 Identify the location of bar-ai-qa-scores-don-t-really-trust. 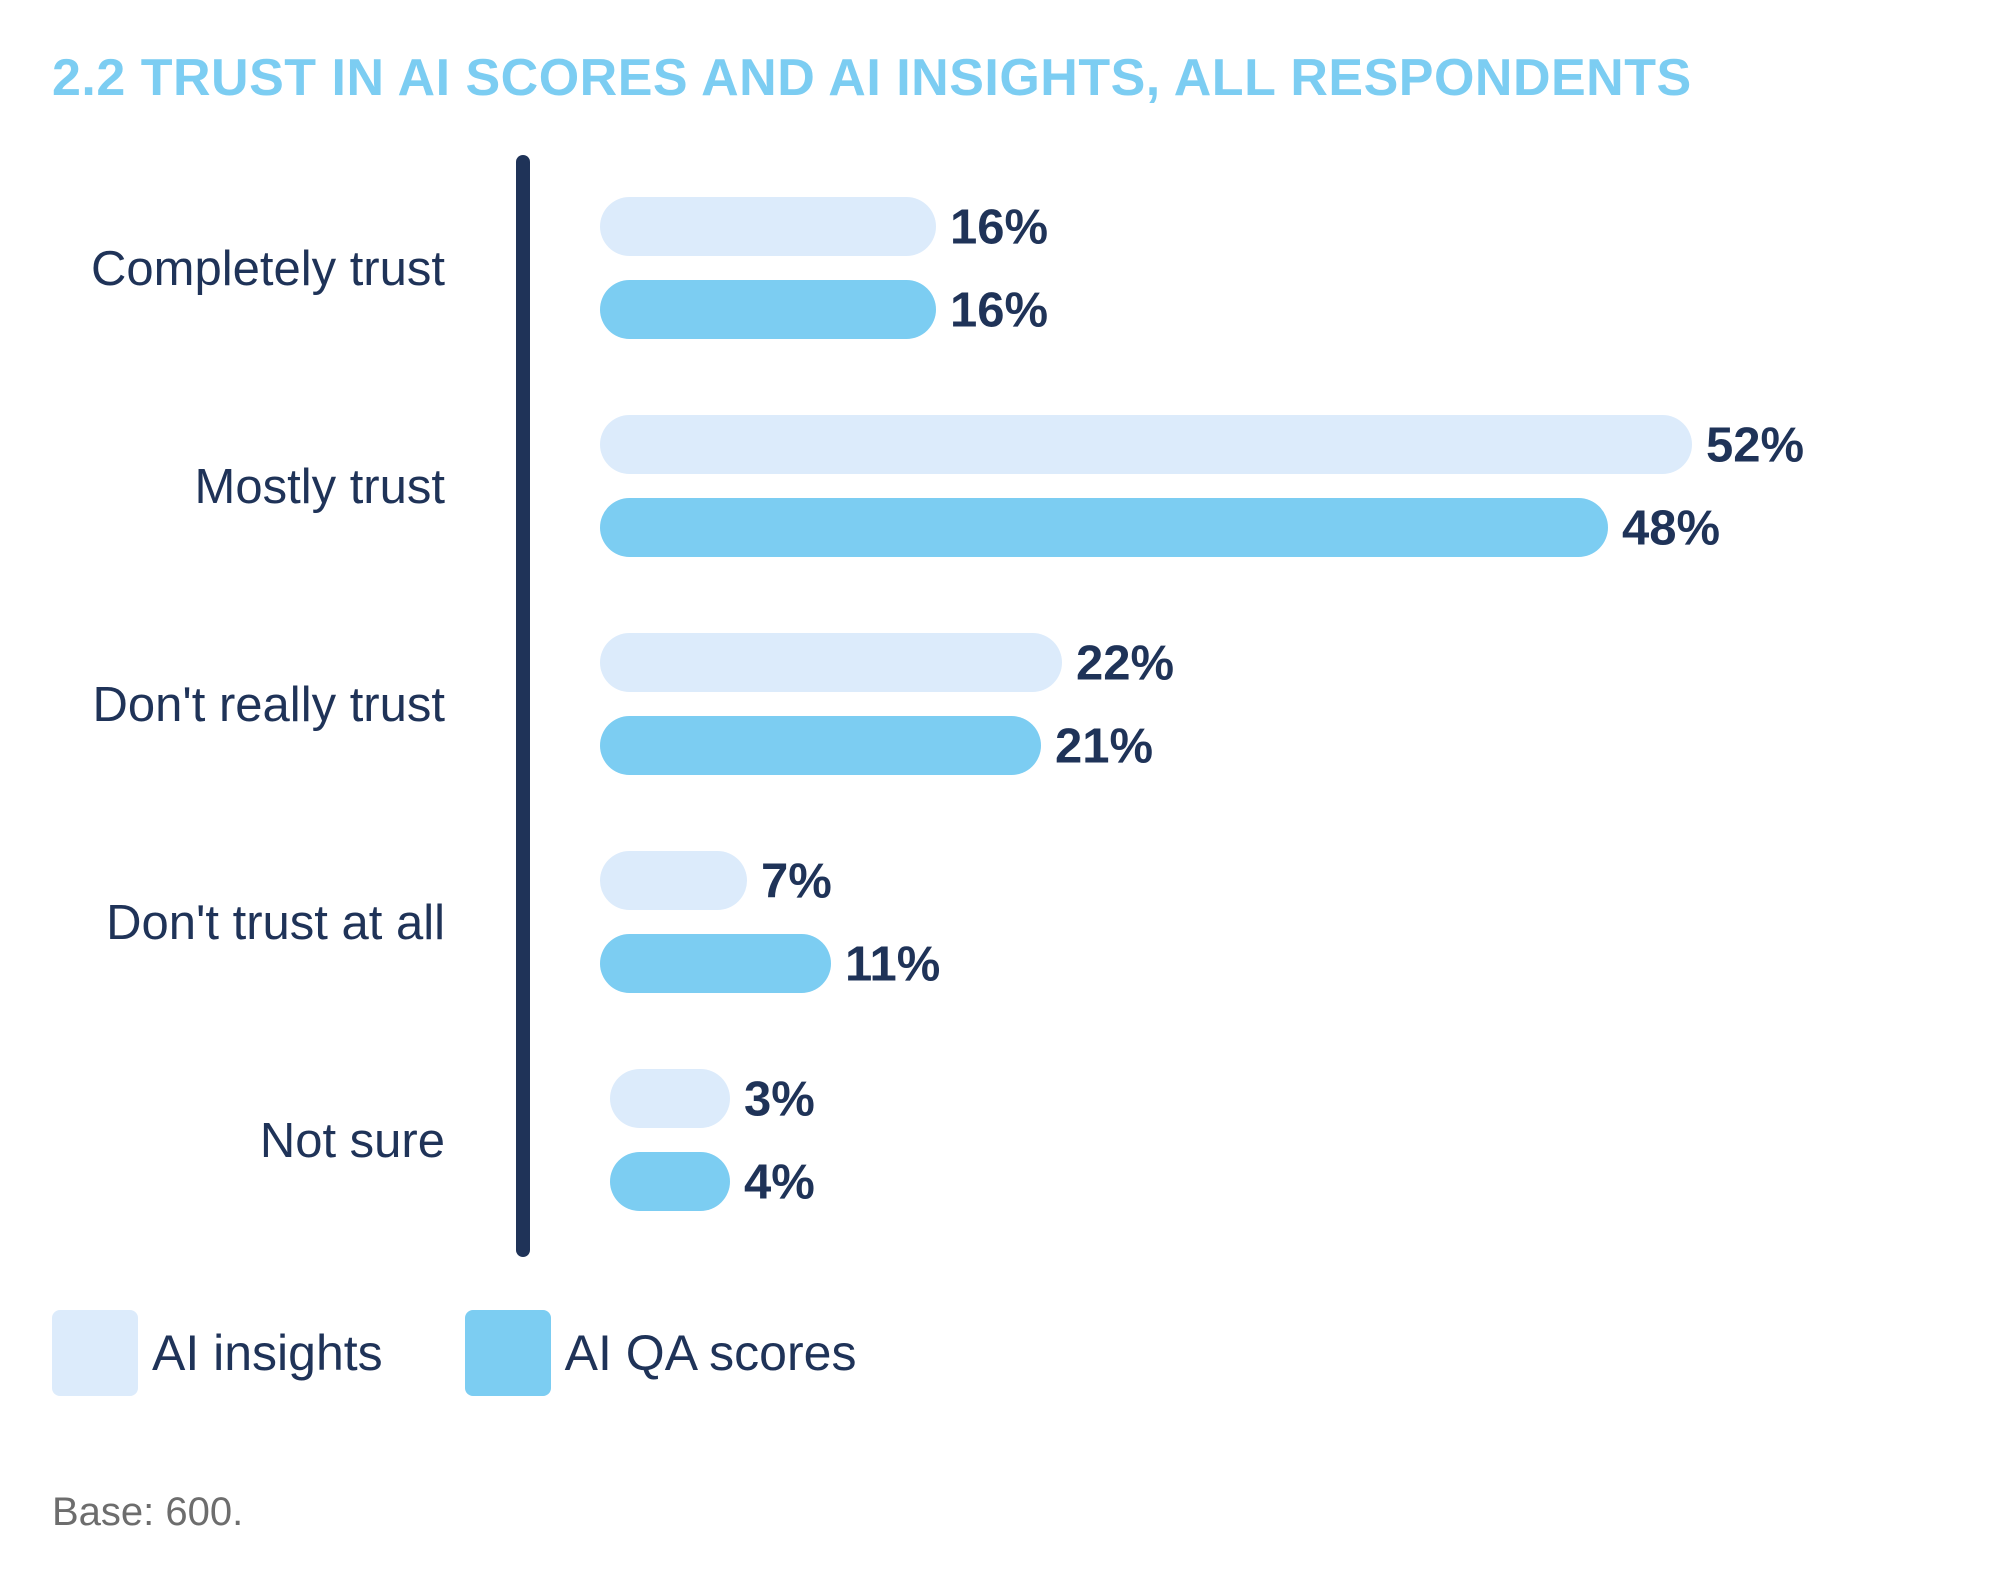
(820, 745).